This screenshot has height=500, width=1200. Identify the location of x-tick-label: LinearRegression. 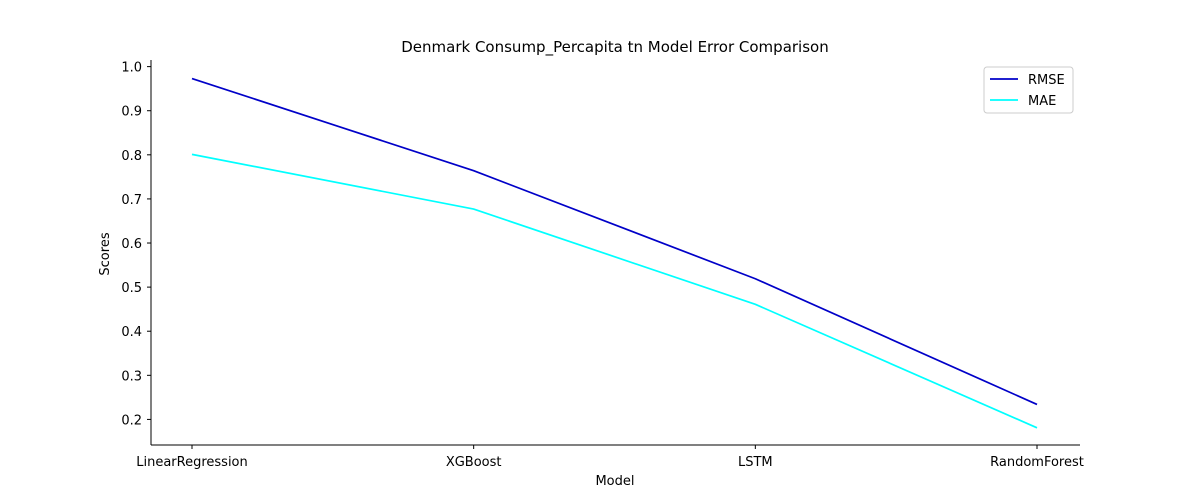
(192, 462).